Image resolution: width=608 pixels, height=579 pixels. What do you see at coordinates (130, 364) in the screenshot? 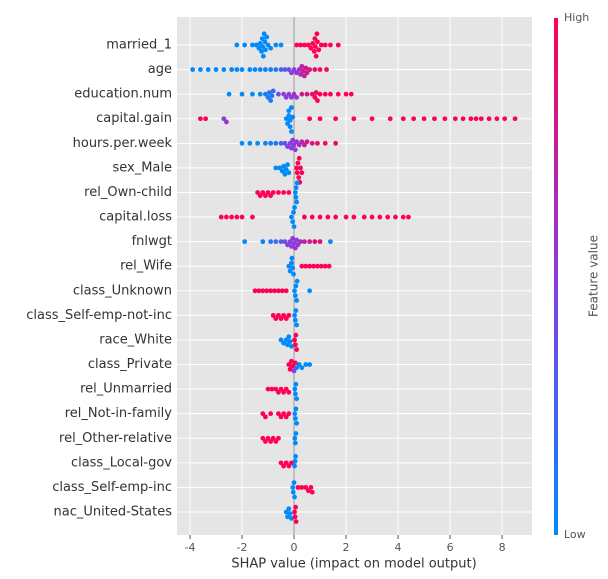
I see `feature-label: class_Private` at bounding box center [130, 364].